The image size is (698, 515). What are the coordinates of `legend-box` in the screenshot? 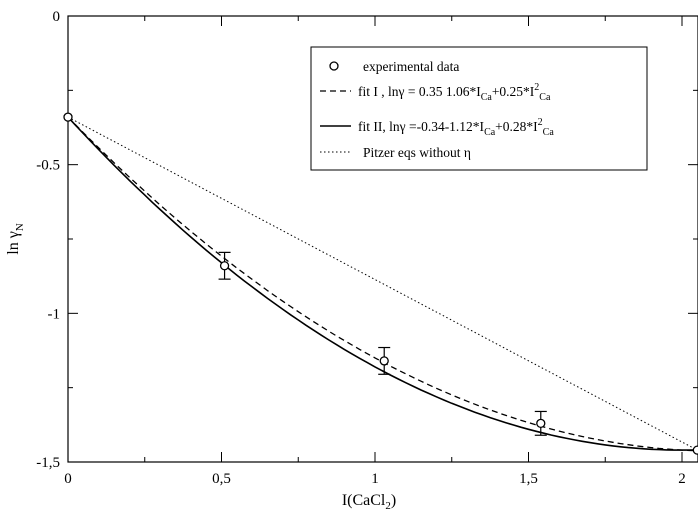 It's located at (479, 108).